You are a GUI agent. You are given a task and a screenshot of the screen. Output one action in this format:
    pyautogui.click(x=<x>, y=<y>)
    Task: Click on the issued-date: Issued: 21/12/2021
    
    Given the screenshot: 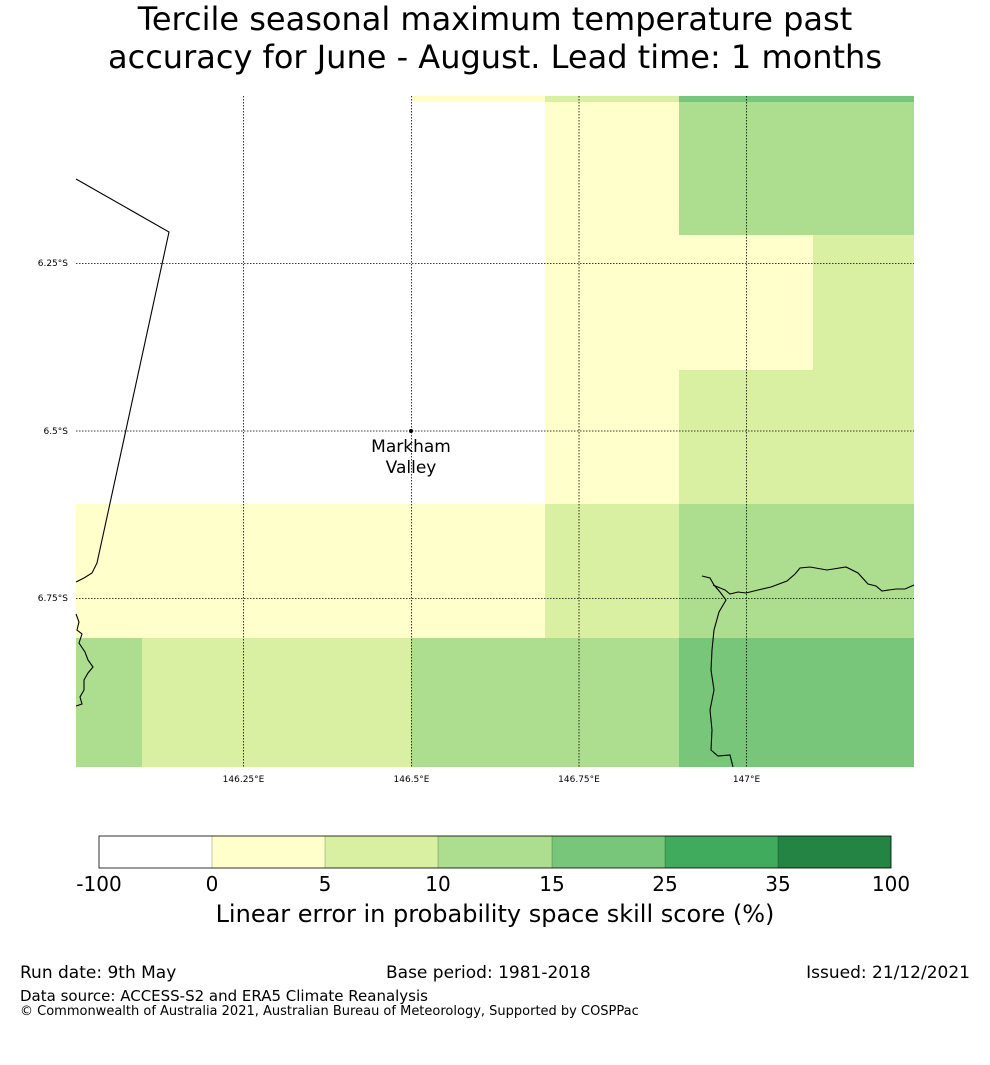 What is the action you would take?
    pyautogui.click(x=888, y=973)
    